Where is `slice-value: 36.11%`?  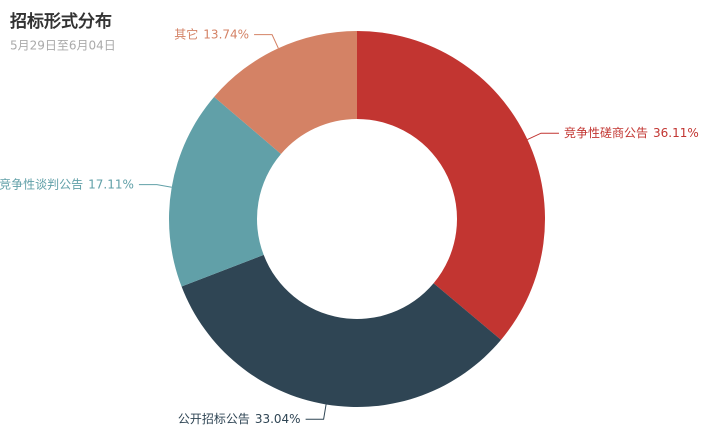 slice-value: 36.11% is located at coordinates (676, 133).